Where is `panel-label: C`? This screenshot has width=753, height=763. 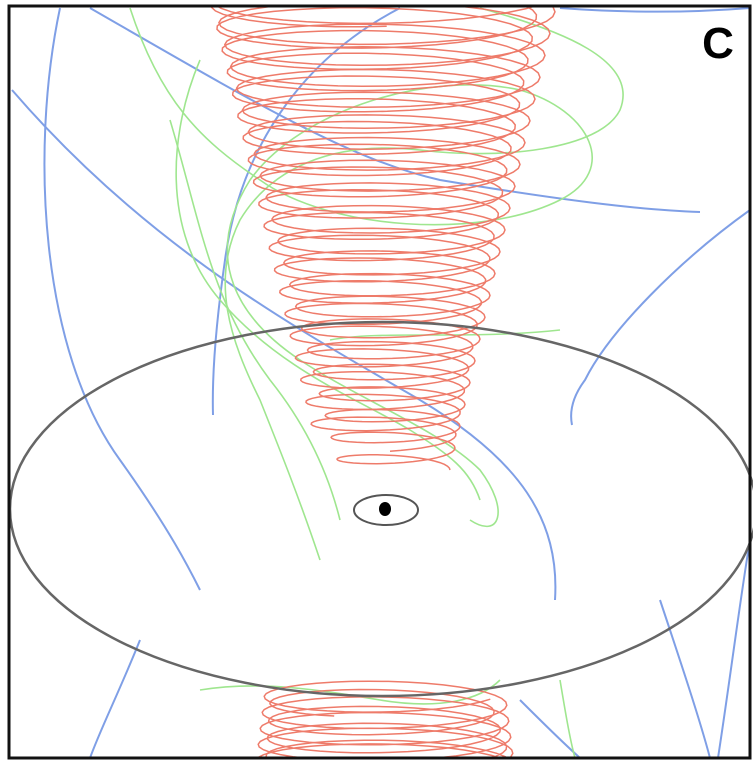
panel-label: C is located at coordinates (718, 43).